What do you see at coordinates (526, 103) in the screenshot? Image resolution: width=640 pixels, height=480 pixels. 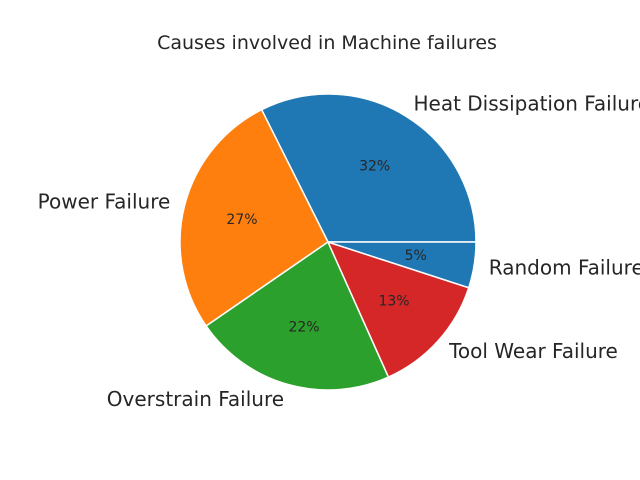 I see `pie-category-label: Heat Dissipation Failure` at bounding box center [526, 103].